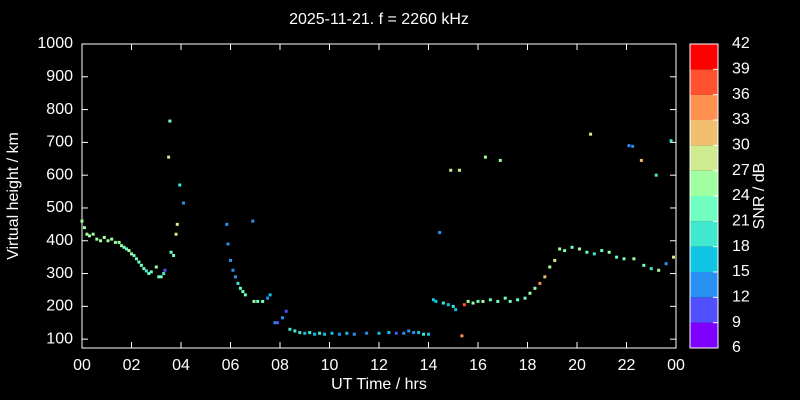 Image resolution: width=800 pixels, height=400 pixels. Describe the element at coordinates (280, 365) in the screenshot. I see `x-tick-label: 08` at that location.